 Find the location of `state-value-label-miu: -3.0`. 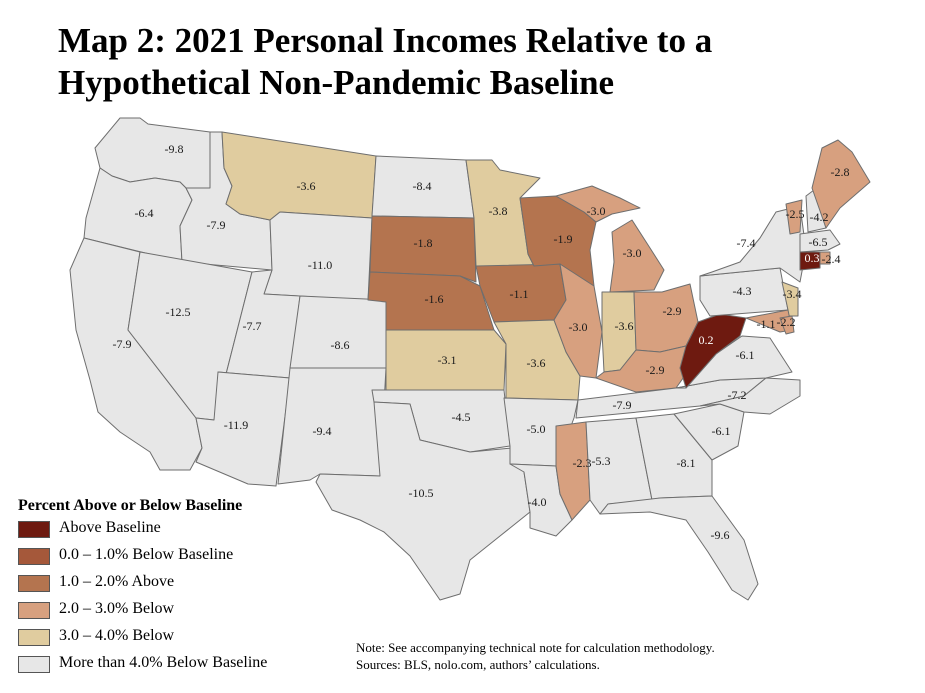

state-value-label-miu: -3.0 is located at coordinates (596, 211).